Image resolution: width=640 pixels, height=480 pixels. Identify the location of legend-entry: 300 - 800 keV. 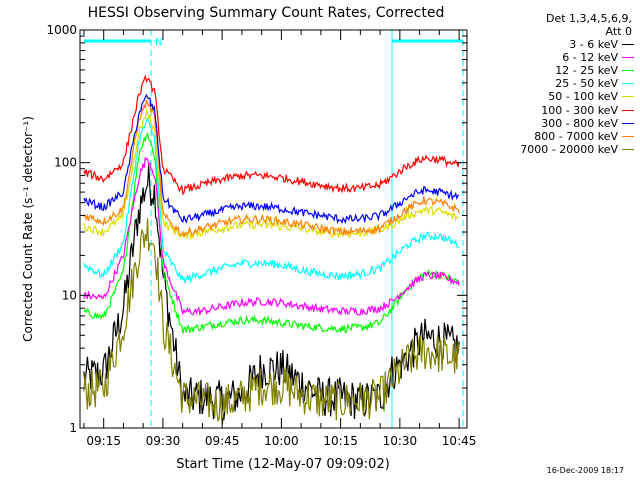
(559, 123).